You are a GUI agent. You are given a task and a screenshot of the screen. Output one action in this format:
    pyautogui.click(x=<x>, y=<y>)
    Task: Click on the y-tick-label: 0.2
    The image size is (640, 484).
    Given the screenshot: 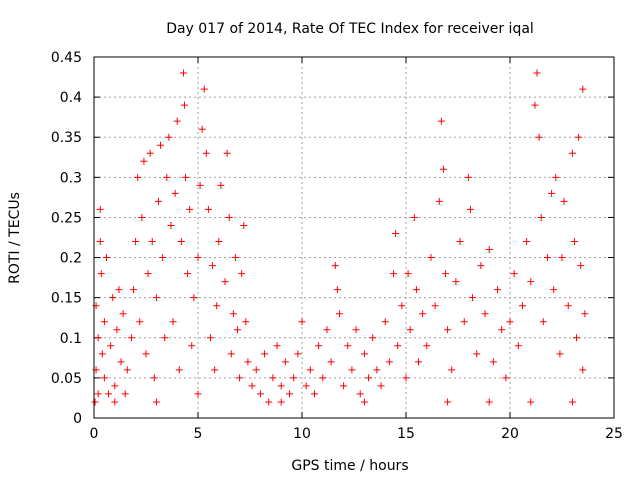 What is the action you would take?
    pyautogui.click(x=71, y=259)
    